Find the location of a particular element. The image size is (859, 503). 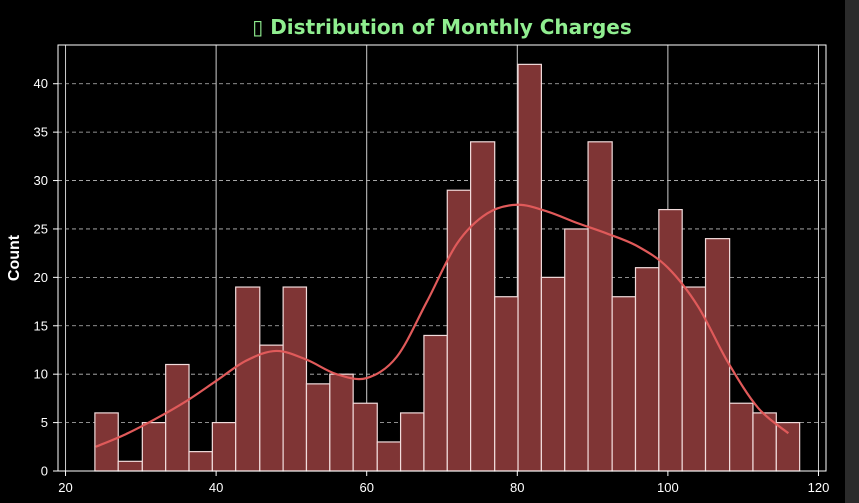

y-tick-label: 15 is located at coordinates (41, 325).